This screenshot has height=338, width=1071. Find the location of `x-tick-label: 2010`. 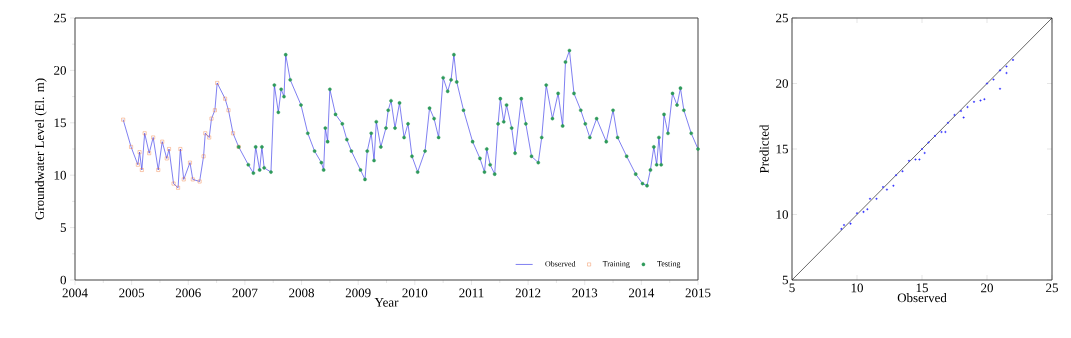

x-tick-label: 2010 is located at coordinates (415, 293).